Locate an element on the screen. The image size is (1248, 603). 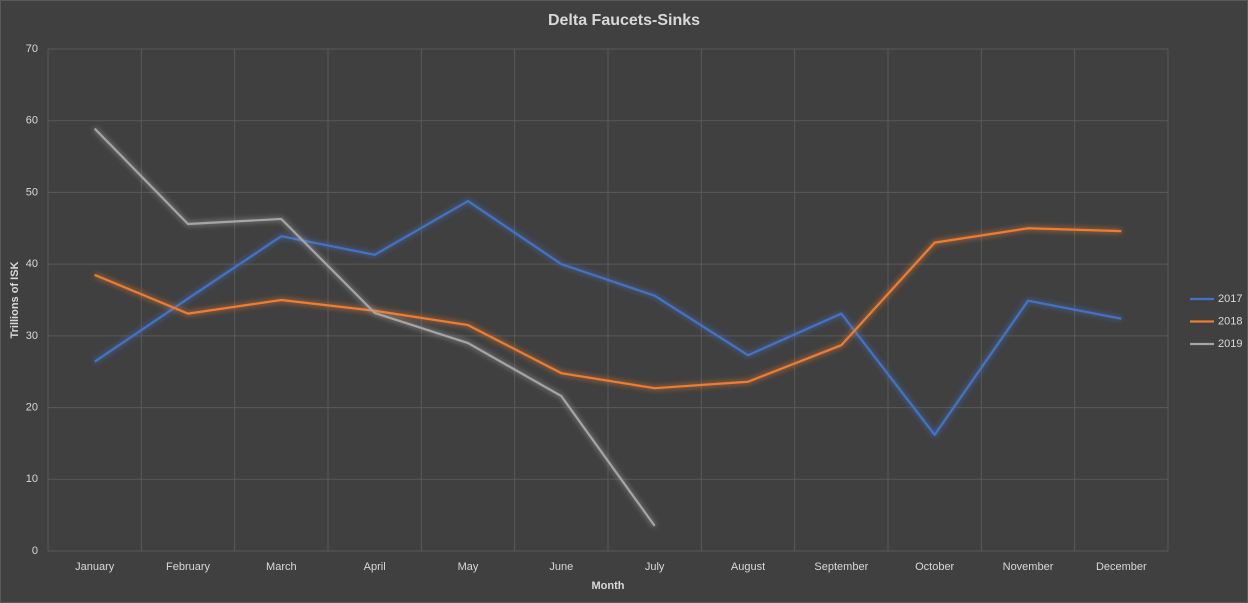
x-tick-label: September is located at coordinates (841, 567).